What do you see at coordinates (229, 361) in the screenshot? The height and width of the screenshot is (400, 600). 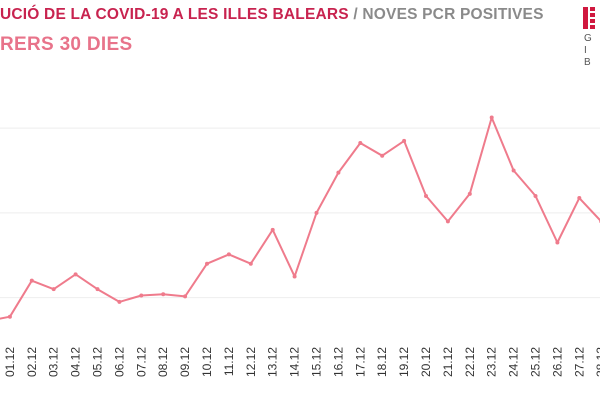 I see `x-tick-label: 11.12` at bounding box center [229, 361].